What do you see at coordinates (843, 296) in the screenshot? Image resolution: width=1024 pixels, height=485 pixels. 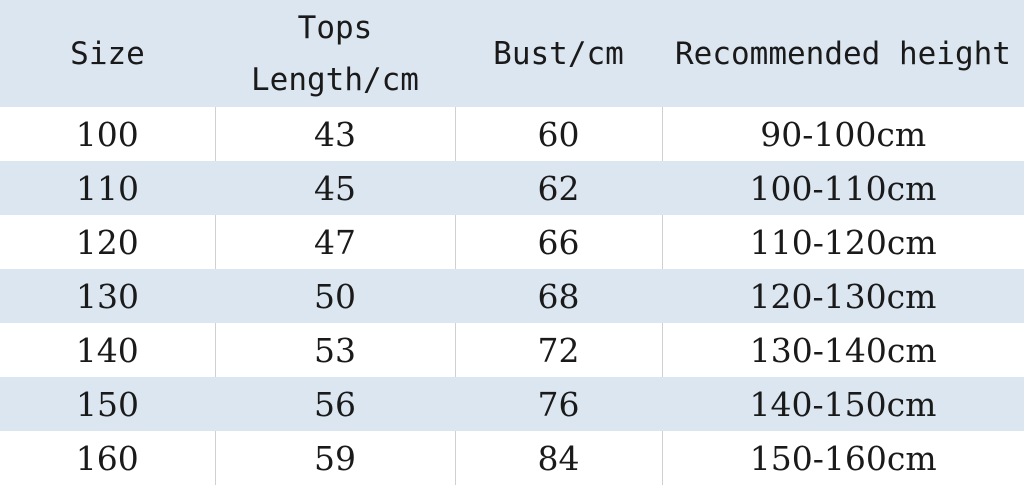 I see `cell-recommended-height: 120-130cm` at bounding box center [843, 296].